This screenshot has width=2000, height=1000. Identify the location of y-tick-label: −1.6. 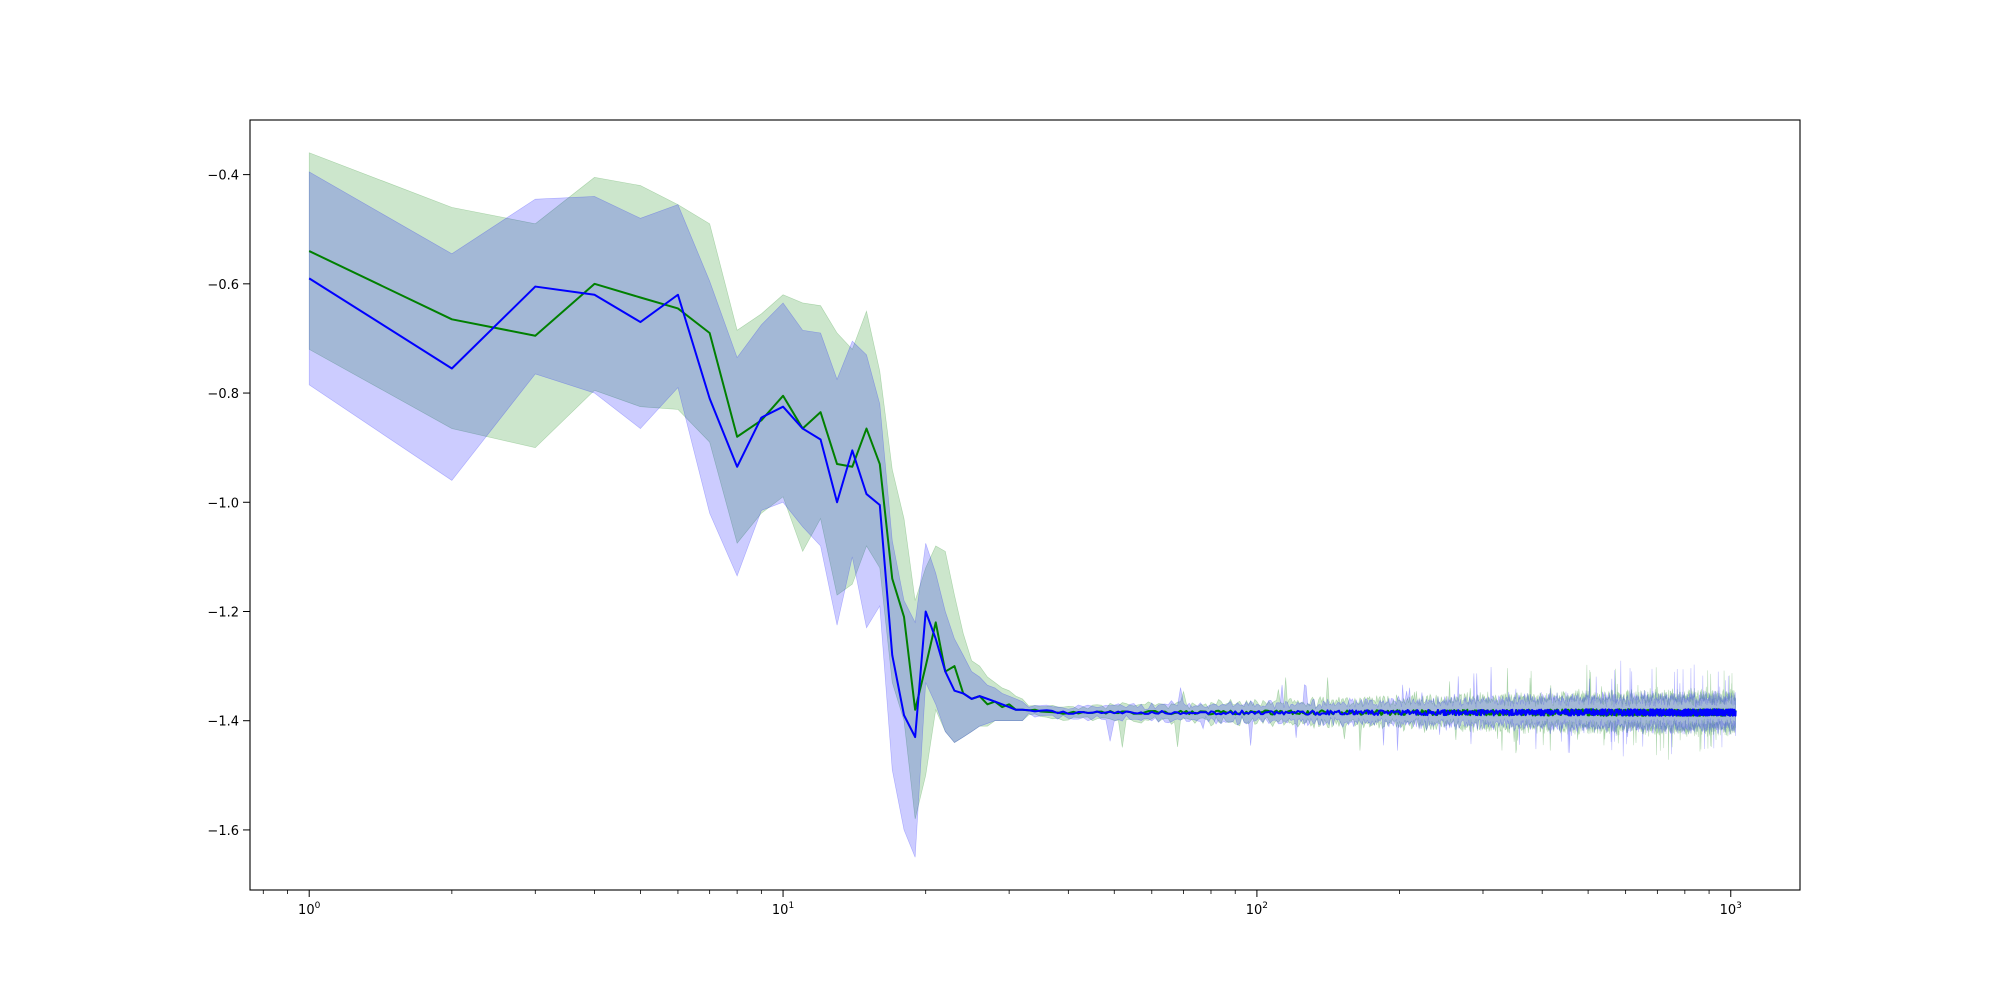
(223, 831).